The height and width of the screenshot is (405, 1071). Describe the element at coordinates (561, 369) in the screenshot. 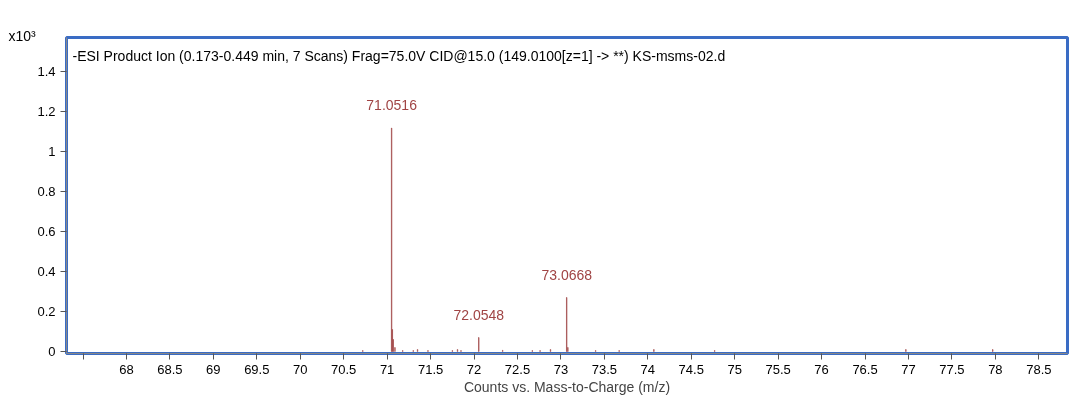

I see `x-tick-label: 73` at that location.